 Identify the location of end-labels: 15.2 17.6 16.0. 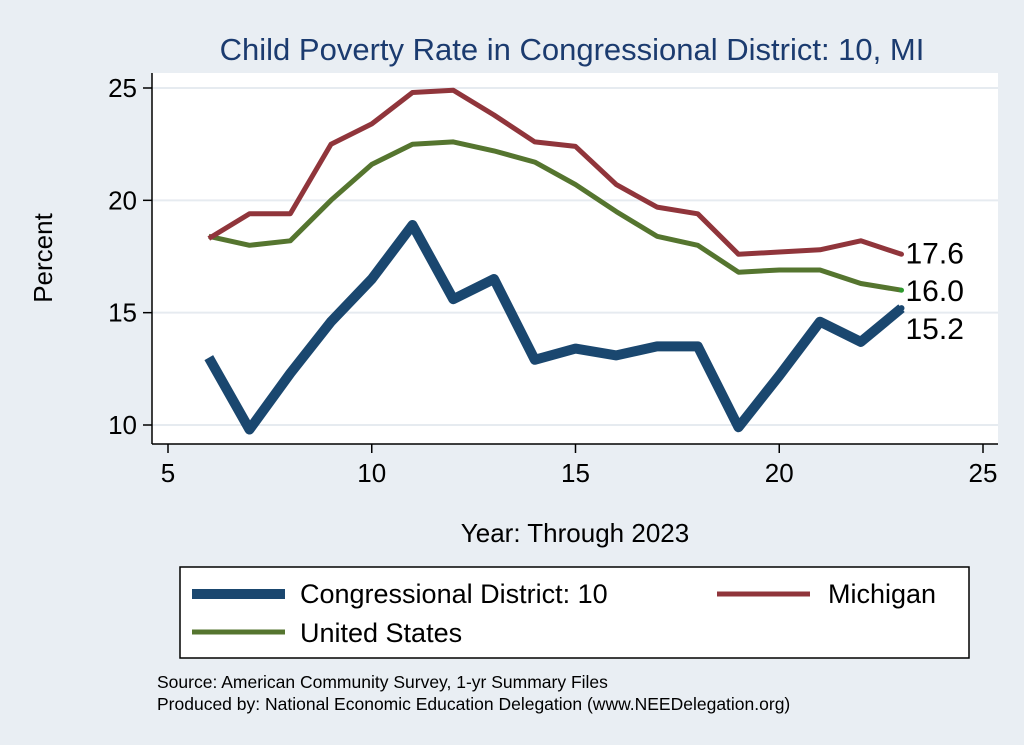
(931, 291).